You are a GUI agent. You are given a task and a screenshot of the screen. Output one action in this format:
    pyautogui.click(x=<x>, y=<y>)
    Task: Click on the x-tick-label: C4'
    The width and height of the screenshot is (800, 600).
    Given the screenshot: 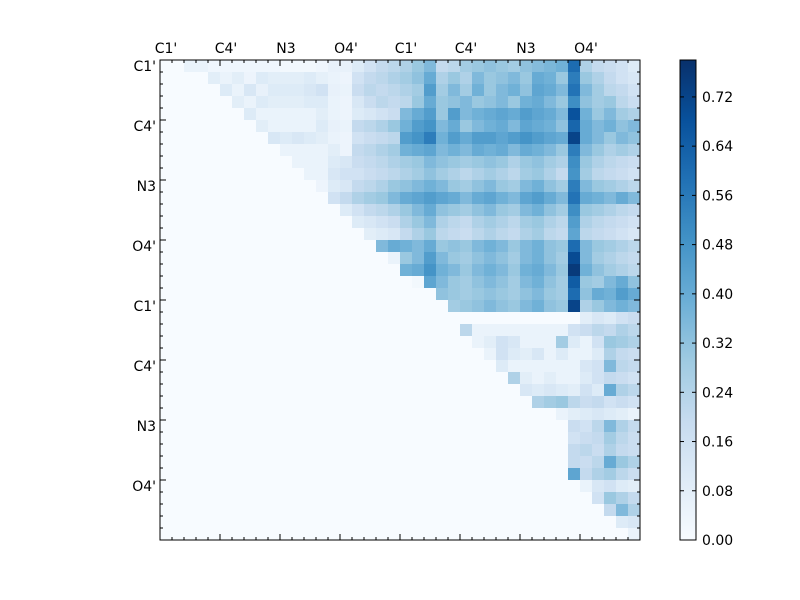 What is the action you would take?
    pyautogui.click(x=226, y=49)
    